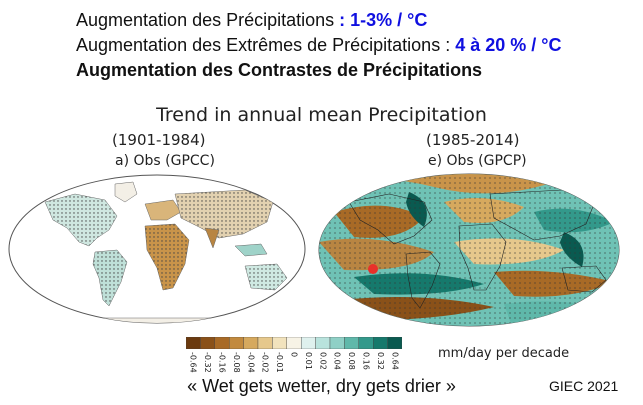  I want to click on colorbar, so click(294, 343).